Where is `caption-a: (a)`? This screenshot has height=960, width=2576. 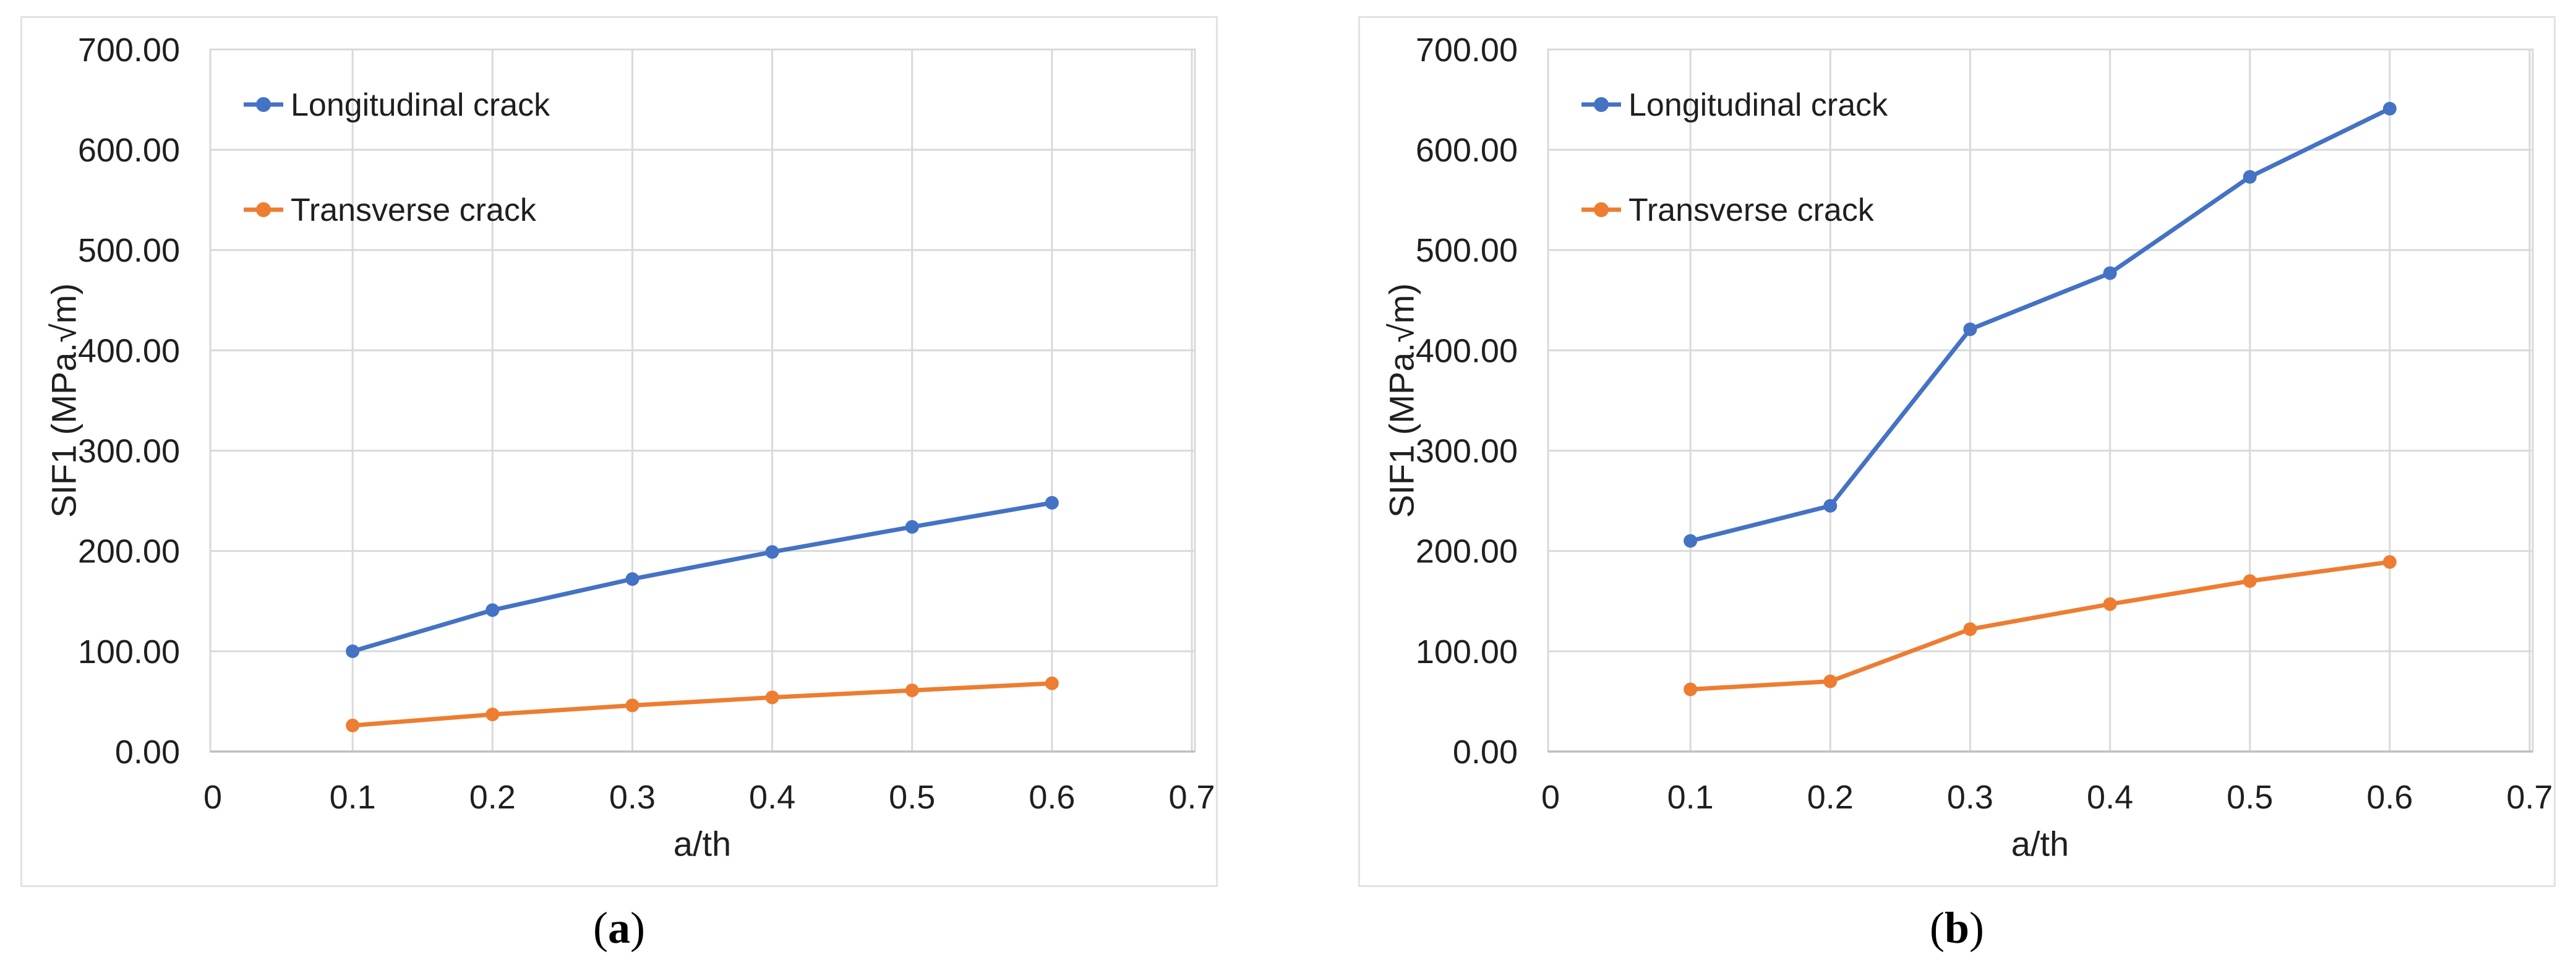 caption-a: (a) is located at coordinates (619, 928).